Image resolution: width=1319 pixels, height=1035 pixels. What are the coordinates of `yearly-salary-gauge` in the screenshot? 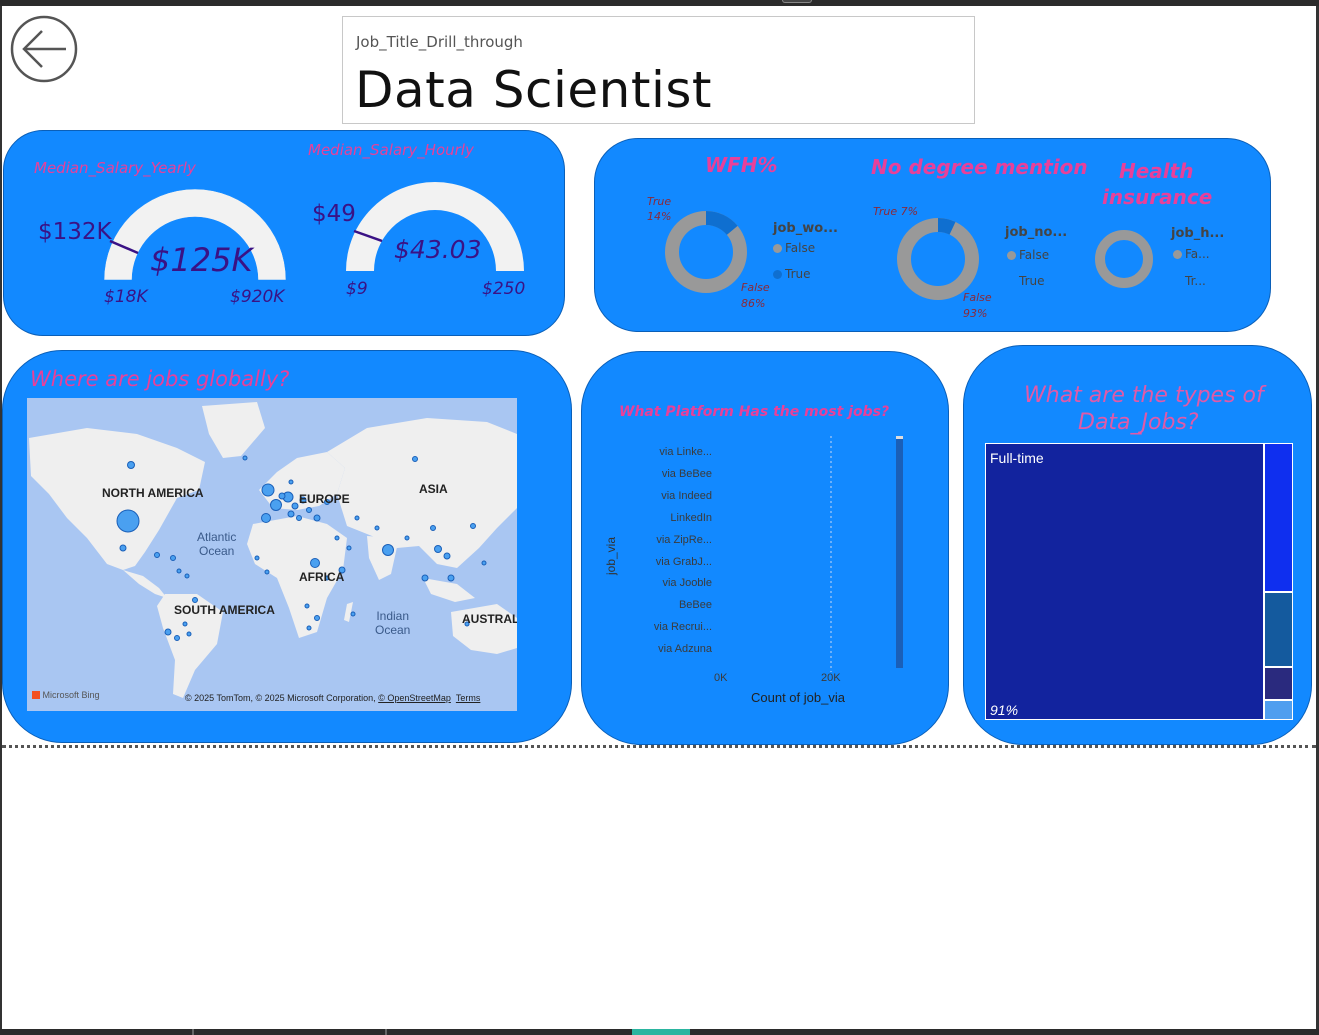 It's located at (195, 234).